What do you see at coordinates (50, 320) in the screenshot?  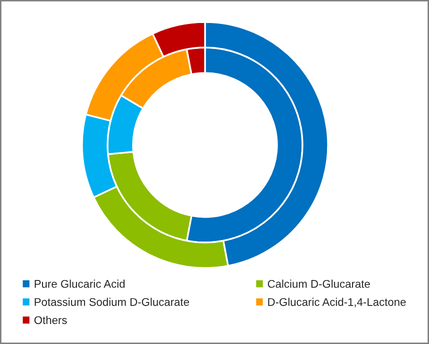 I see `legend-label: Others` at bounding box center [50, 320].